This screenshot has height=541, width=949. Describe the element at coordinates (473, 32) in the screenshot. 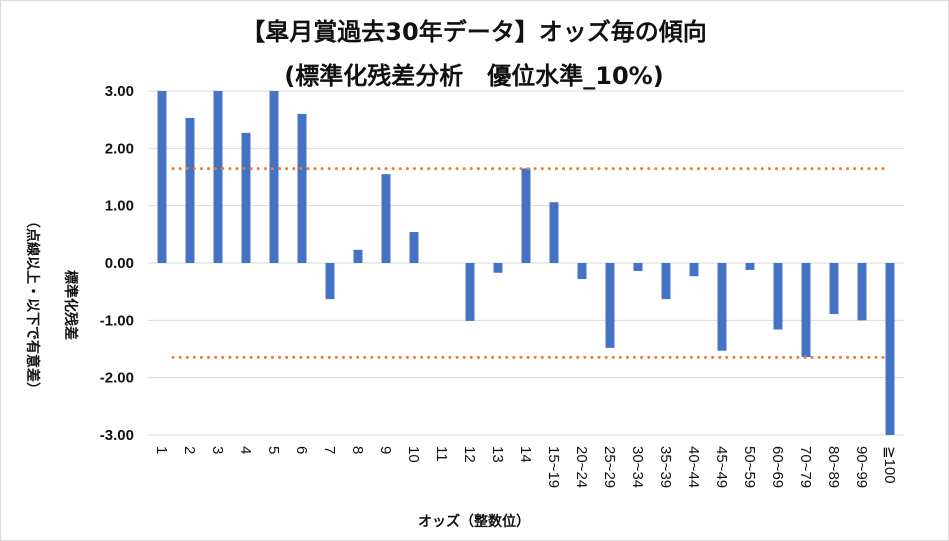

I see `chart-title: 【皐月賞過去30年データ】オッズ毎の傾向` at that location.